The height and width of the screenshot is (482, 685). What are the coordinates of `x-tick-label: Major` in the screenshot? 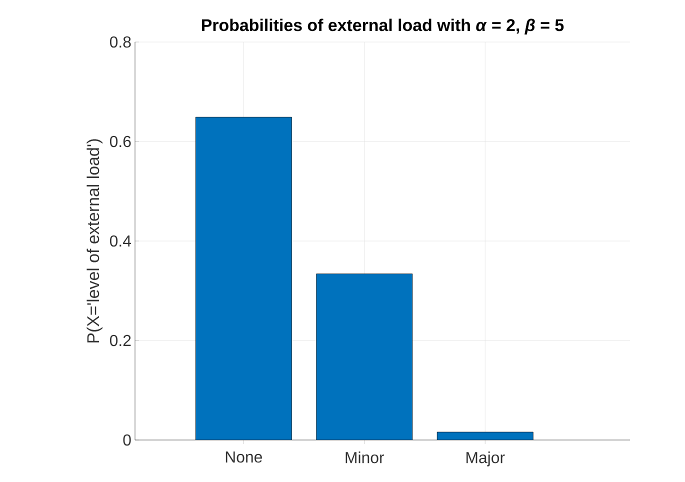 It's located at (485, 459).